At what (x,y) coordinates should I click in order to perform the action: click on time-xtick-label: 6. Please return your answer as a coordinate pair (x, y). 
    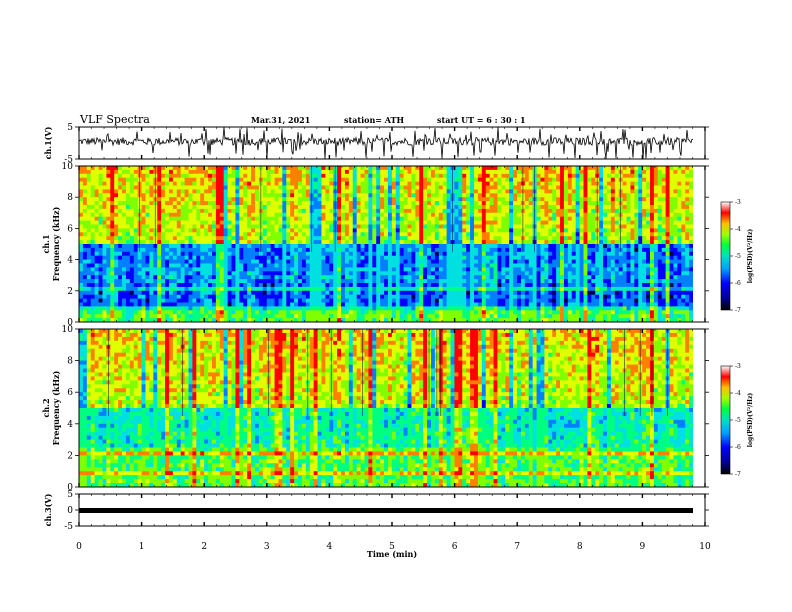
    Looking at the image, I should click on (455, 547).